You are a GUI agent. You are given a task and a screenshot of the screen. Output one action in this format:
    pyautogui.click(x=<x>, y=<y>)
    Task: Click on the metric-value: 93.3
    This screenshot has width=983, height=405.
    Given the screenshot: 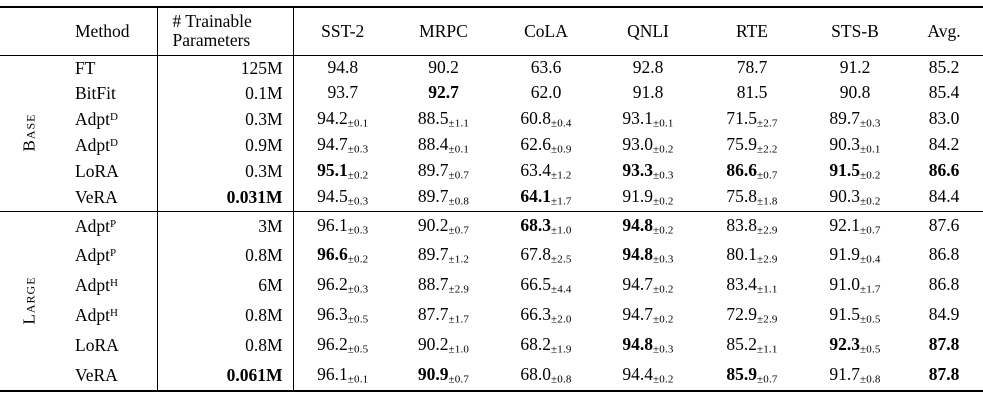 What is the action you would take?
    pyautogui.click(x=638, y=170)
    